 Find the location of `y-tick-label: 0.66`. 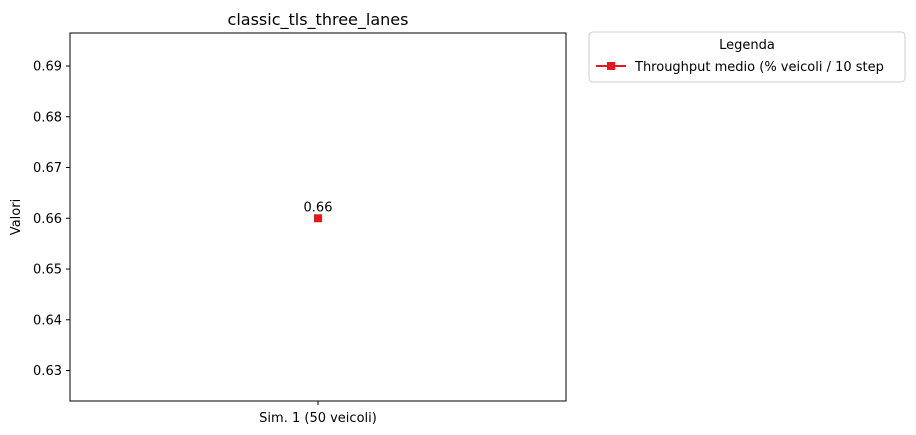

y-tick-label: 0.66 is located at coordinates (47, 219).